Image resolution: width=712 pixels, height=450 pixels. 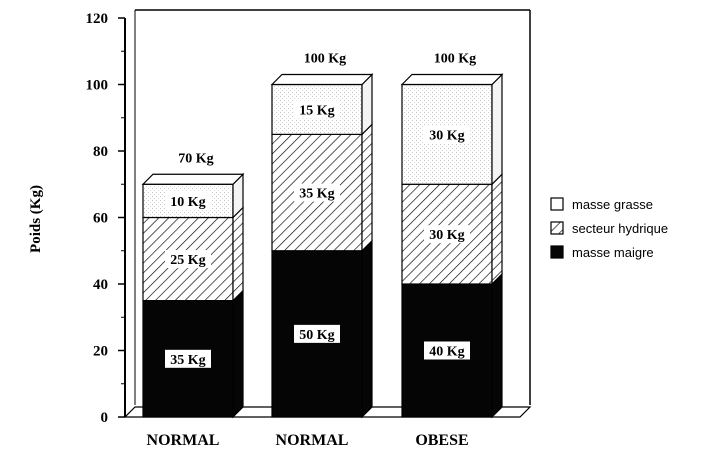 I want to click on y-tick-label: 120, so click(x=97, y=19).